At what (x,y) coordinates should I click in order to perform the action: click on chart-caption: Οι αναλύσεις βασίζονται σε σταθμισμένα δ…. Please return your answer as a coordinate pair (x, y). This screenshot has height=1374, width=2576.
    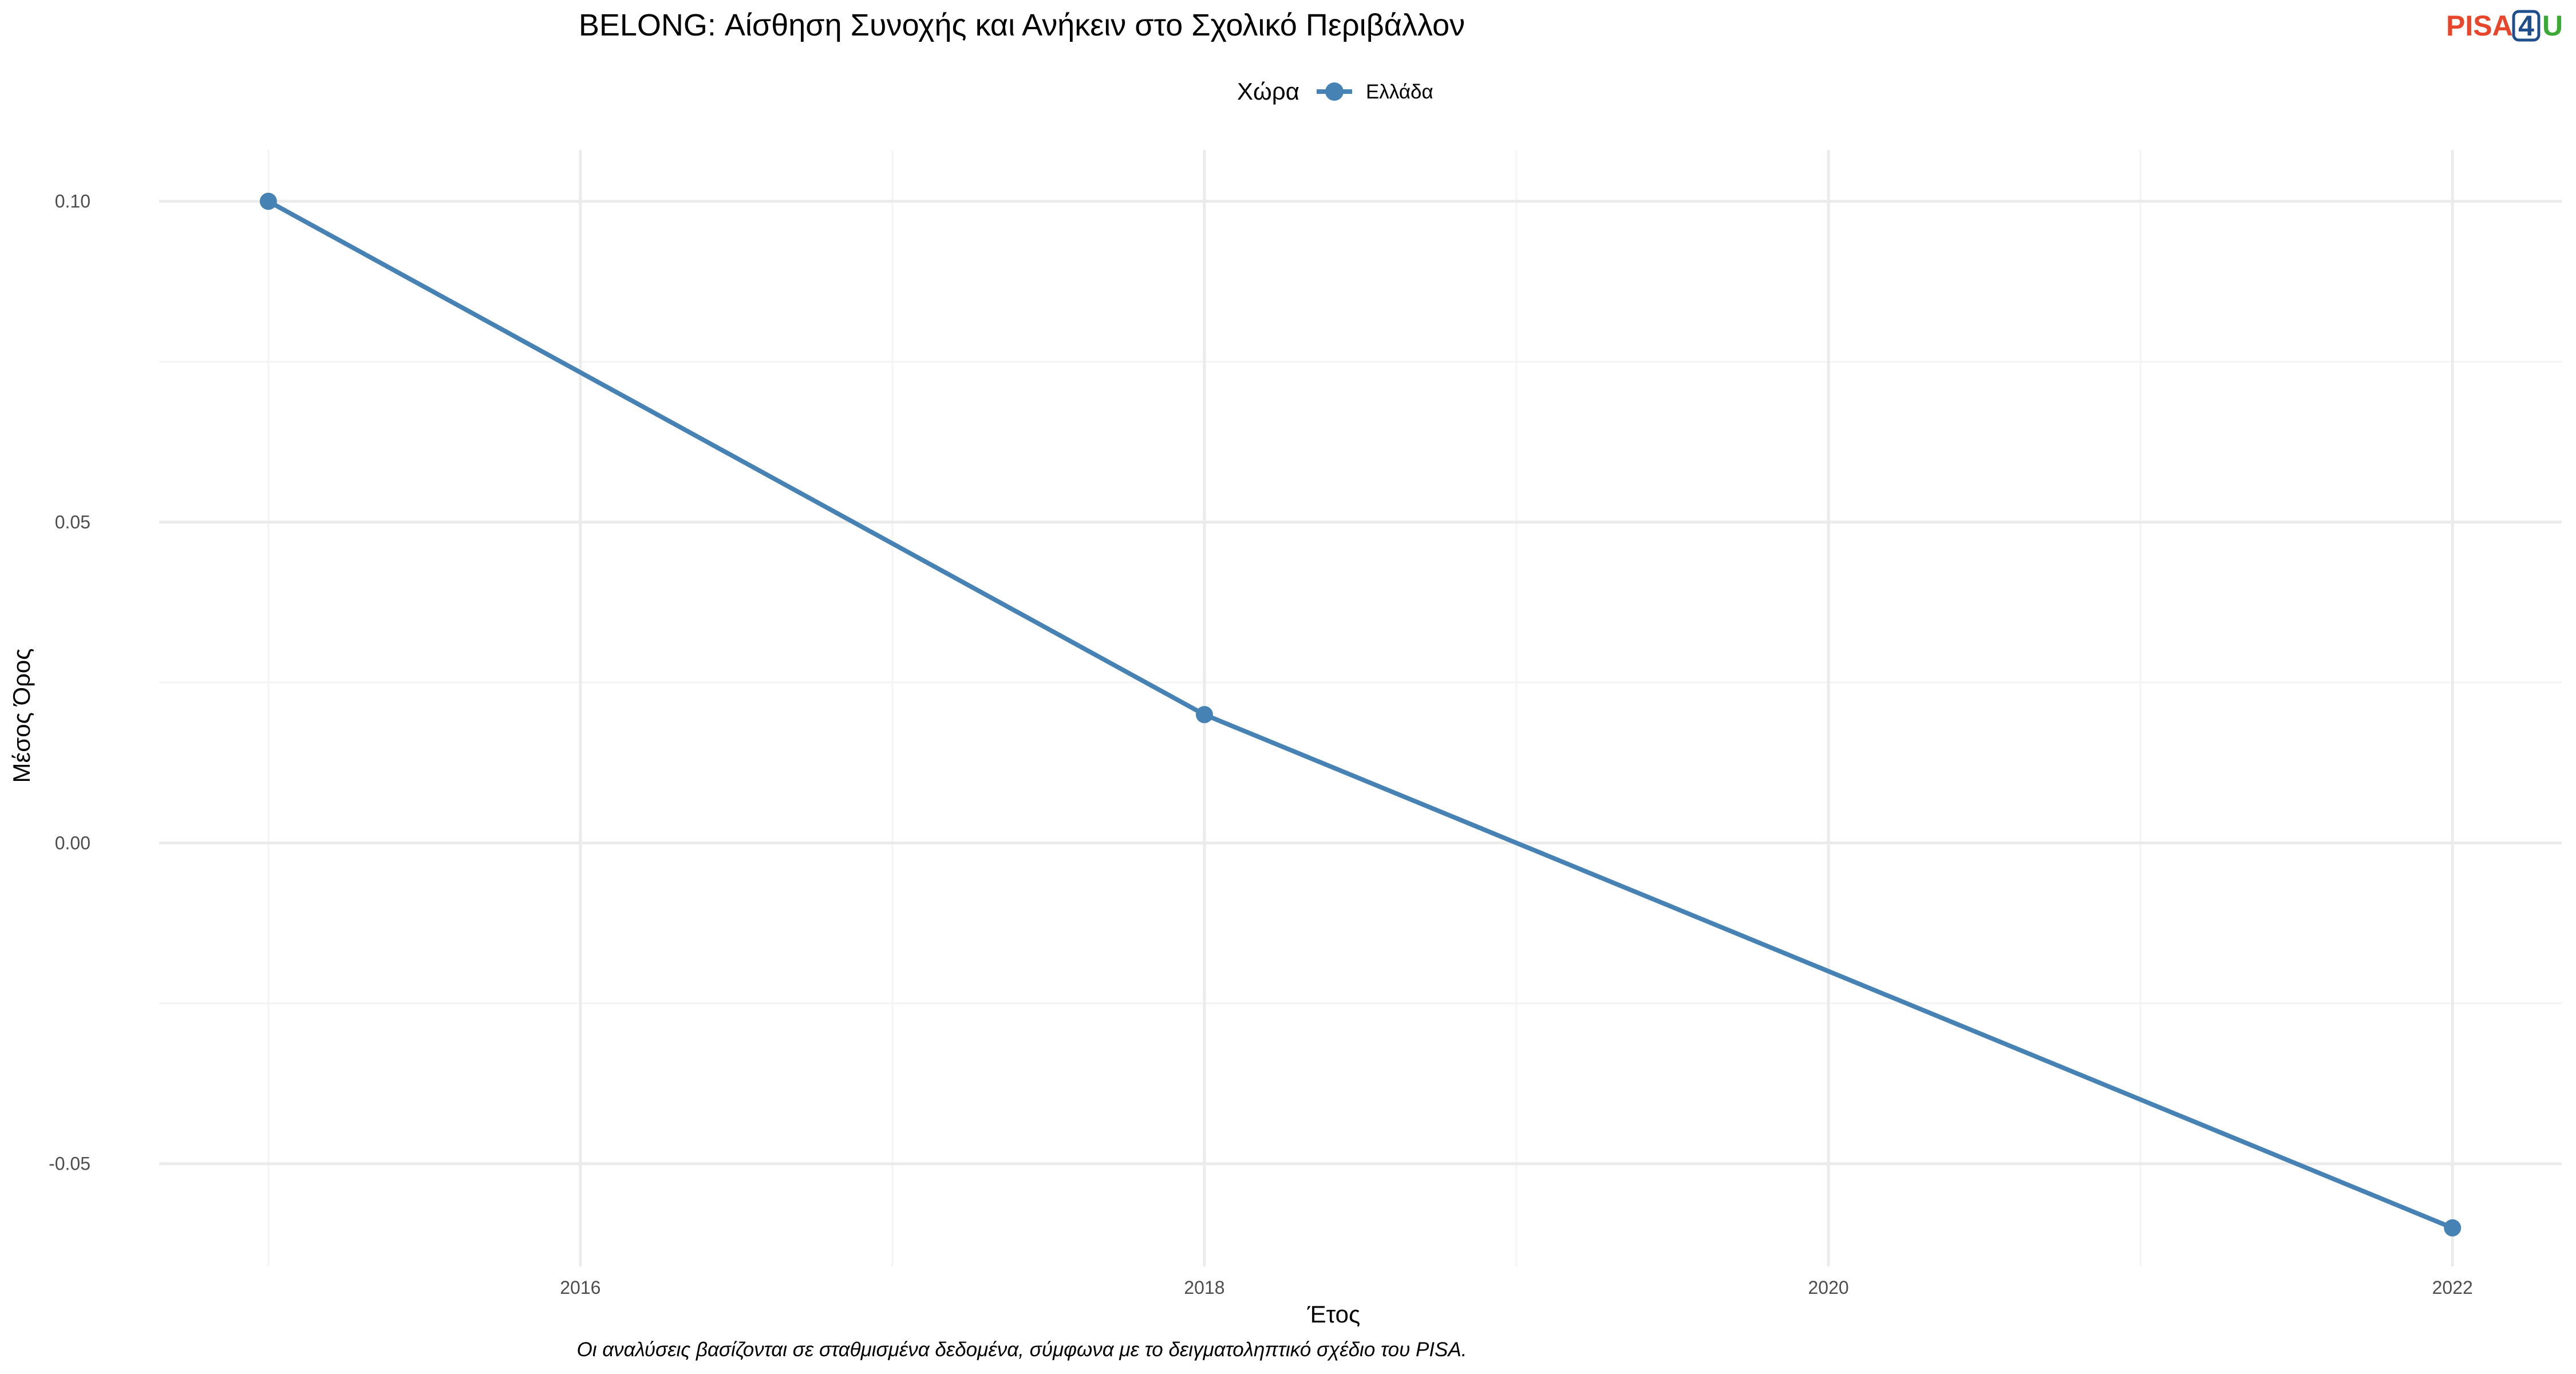
    Looking at the image, I should click on (1021, 1350).